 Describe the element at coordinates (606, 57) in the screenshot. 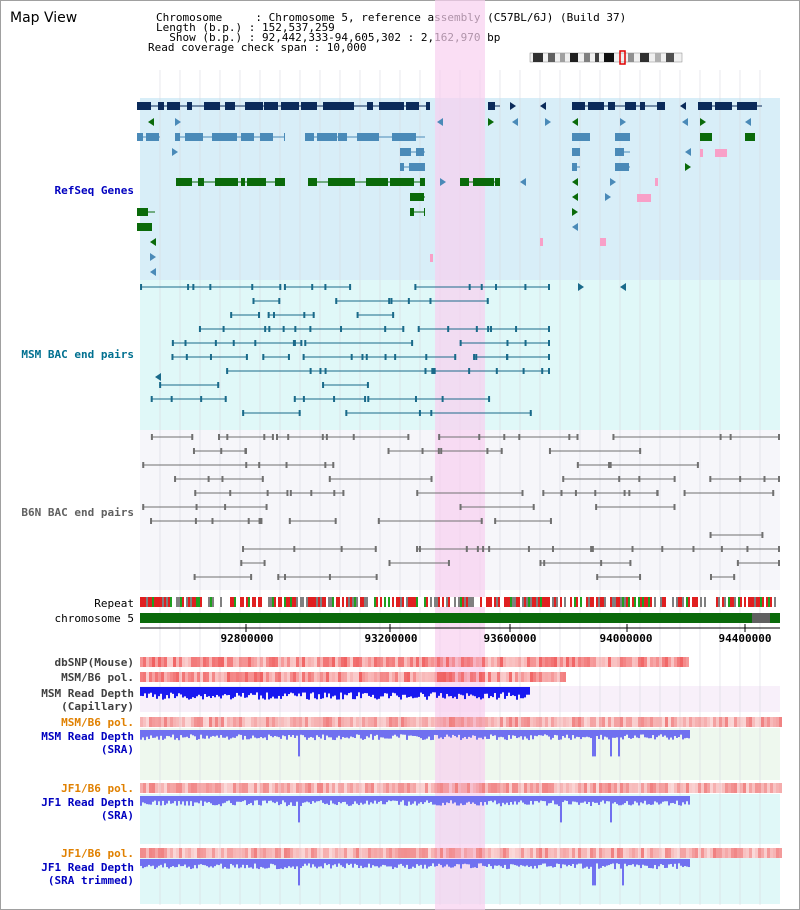

I see `chromosome-ideogram` at that location.